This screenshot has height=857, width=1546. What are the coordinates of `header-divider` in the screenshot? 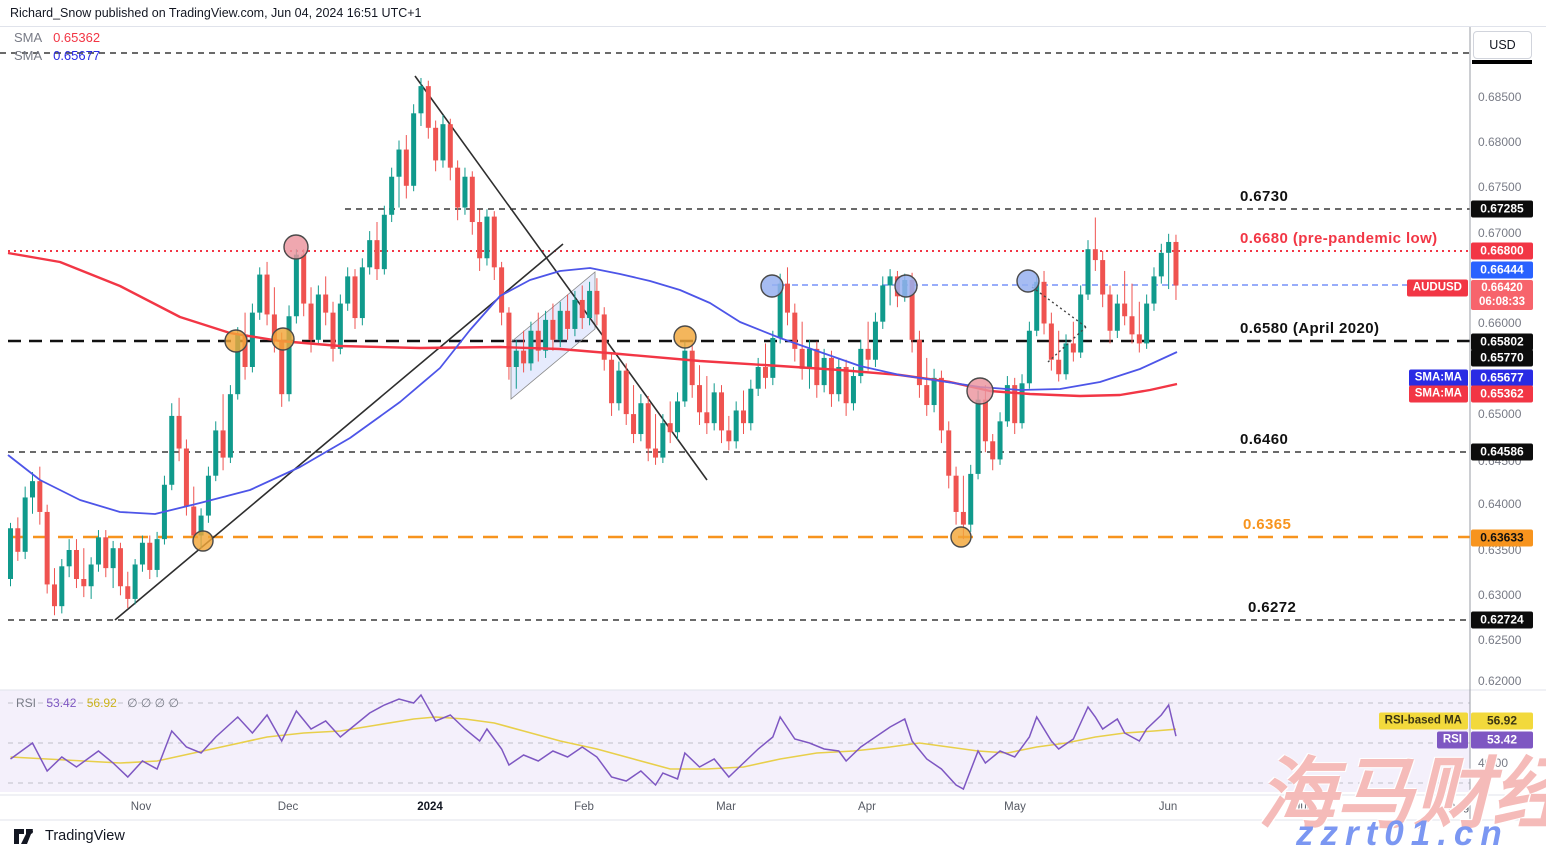 It's located at (773, 26).